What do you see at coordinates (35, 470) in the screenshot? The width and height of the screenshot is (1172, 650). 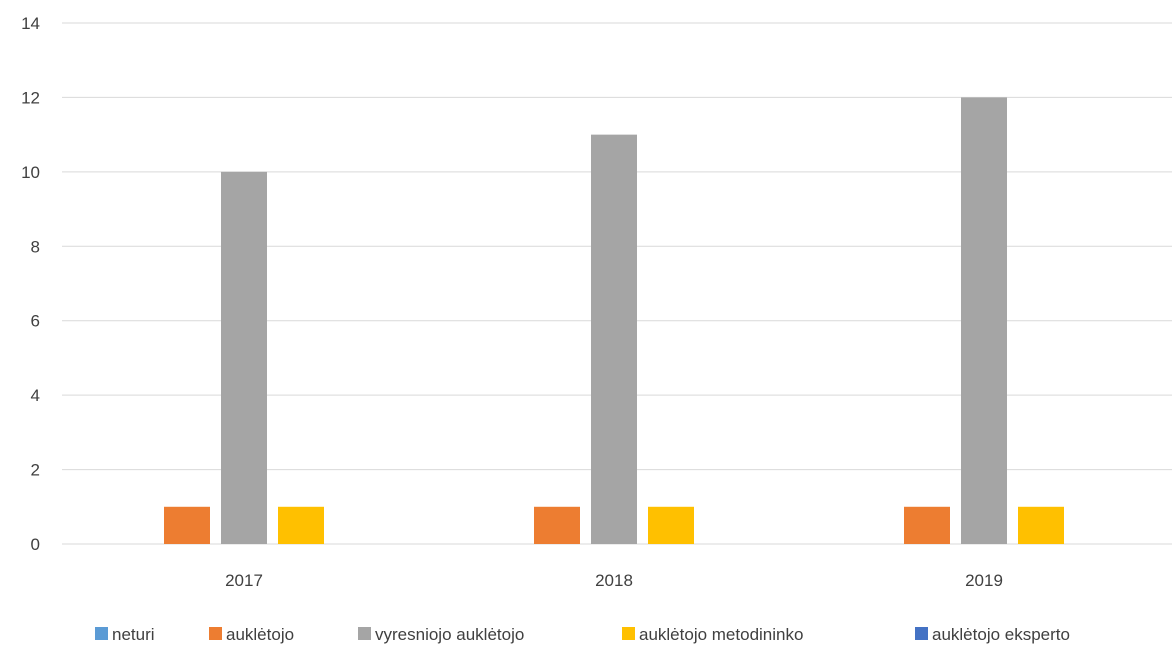 I see `y-tick-label: 2` at bounding box center [35, 470].